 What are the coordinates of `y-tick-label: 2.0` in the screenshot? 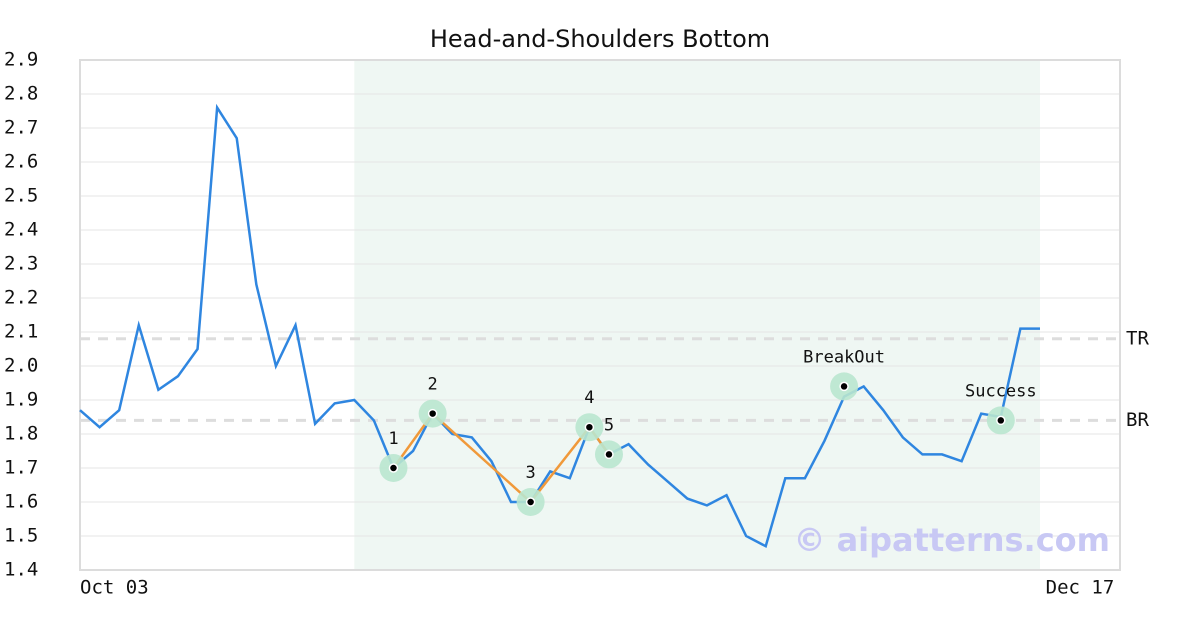 It's located at (21, 366).